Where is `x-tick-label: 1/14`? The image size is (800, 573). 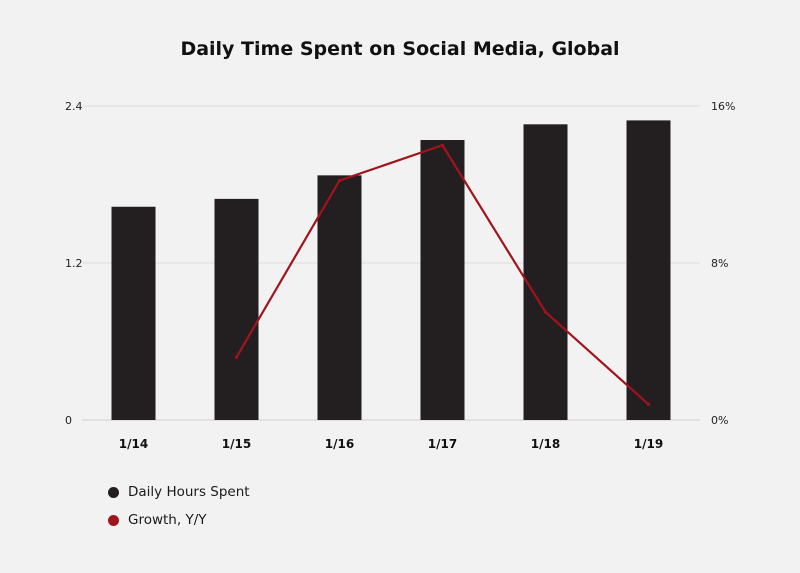 x-tick-label: 1/14 is located at coordinates (133, 444).